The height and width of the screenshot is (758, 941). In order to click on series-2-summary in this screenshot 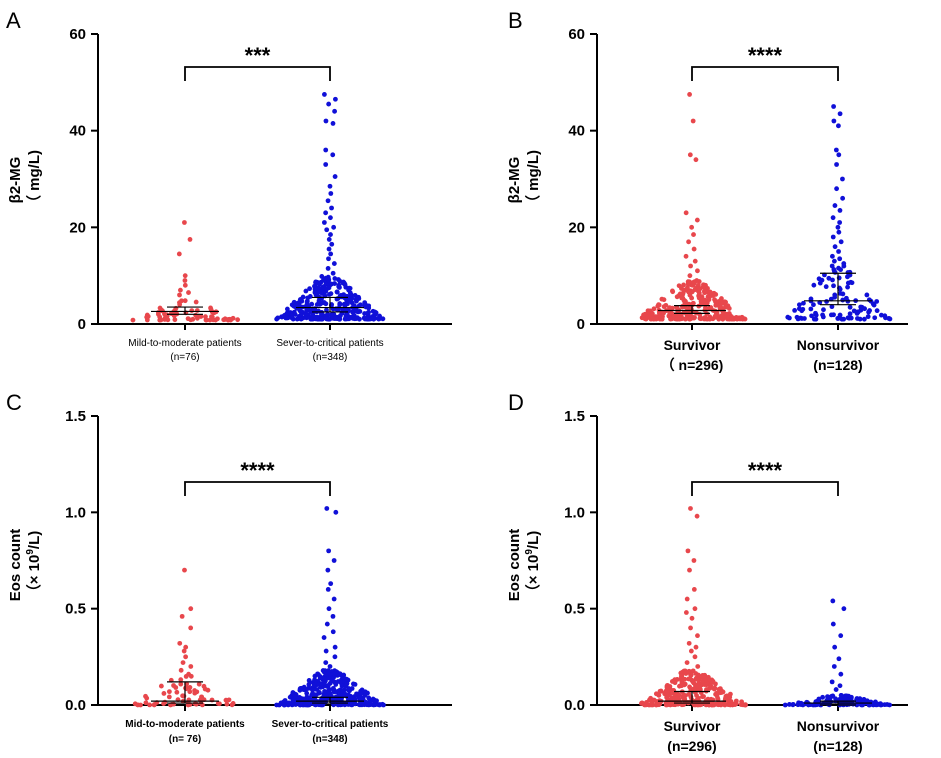, I will do `click(330, 304)`.